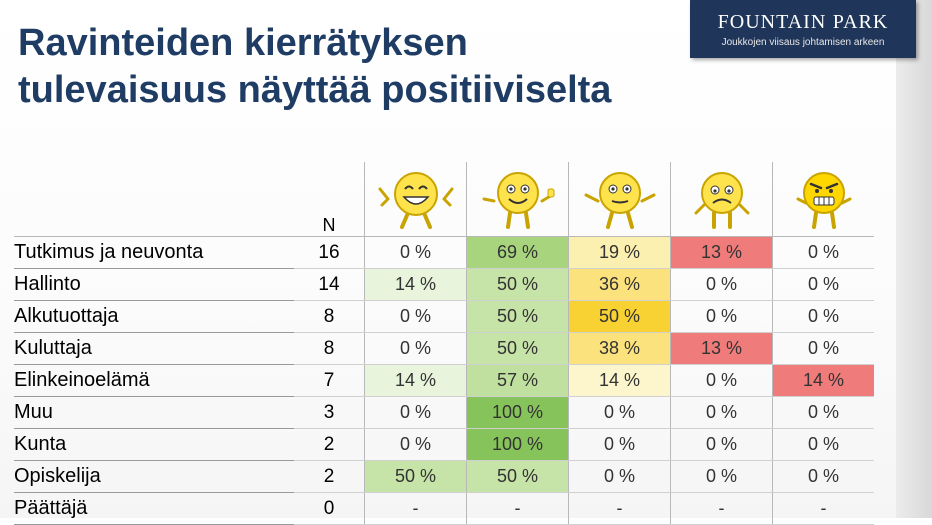 The width and height of the screenshot is (932, 525). I want to click on table-row: Hallinto 14 14 % 50 % 36 % 0 % 0 %, so click(444, 284).